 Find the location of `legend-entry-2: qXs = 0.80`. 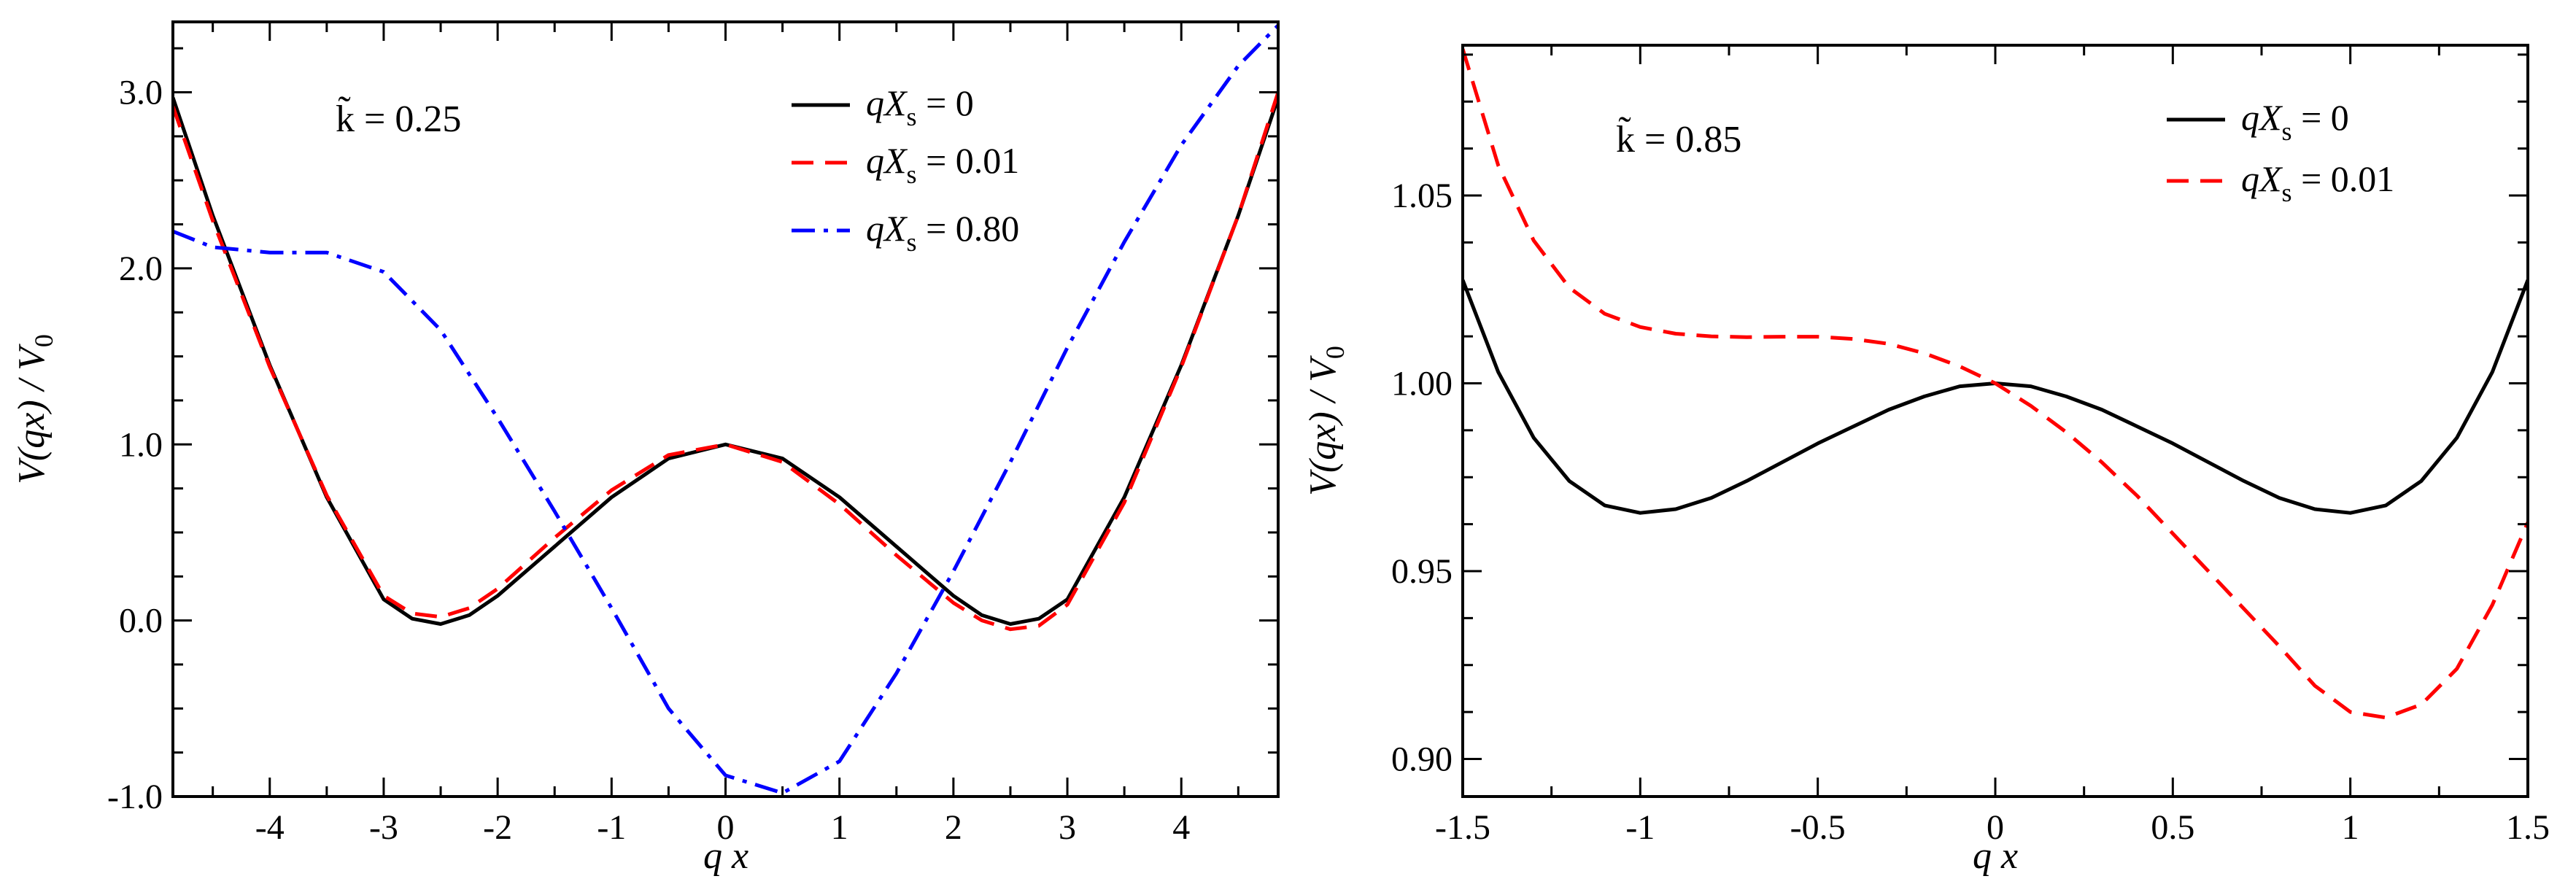

legend-entry-2: qXs = 0.80 is located at coordinates (942, 232).